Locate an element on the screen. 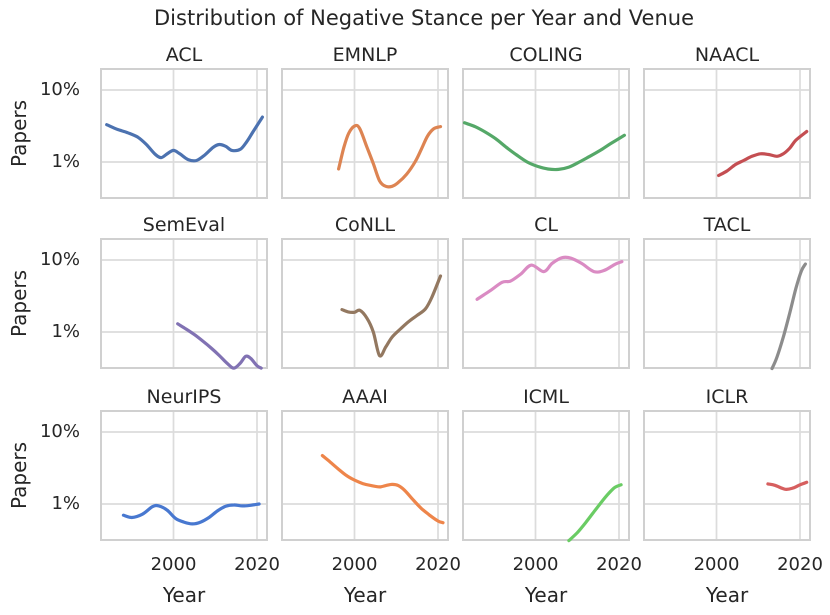 This screenshot has height=615, width=830. facet-plot-aaai is located at coordinates (365, 475).